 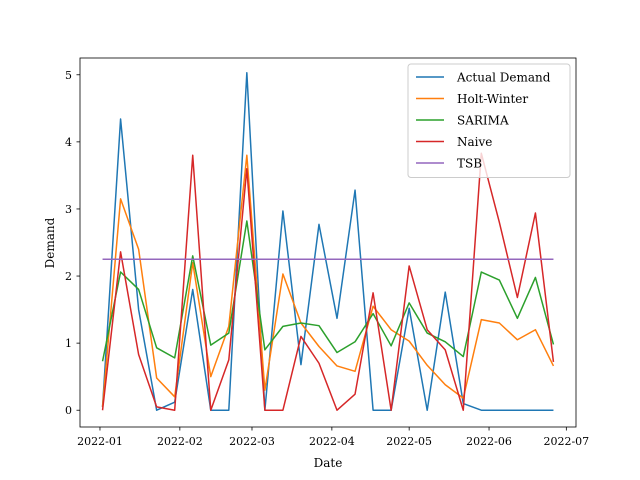 I want to click on legend-label: Naive, so click(x=474, y=142).